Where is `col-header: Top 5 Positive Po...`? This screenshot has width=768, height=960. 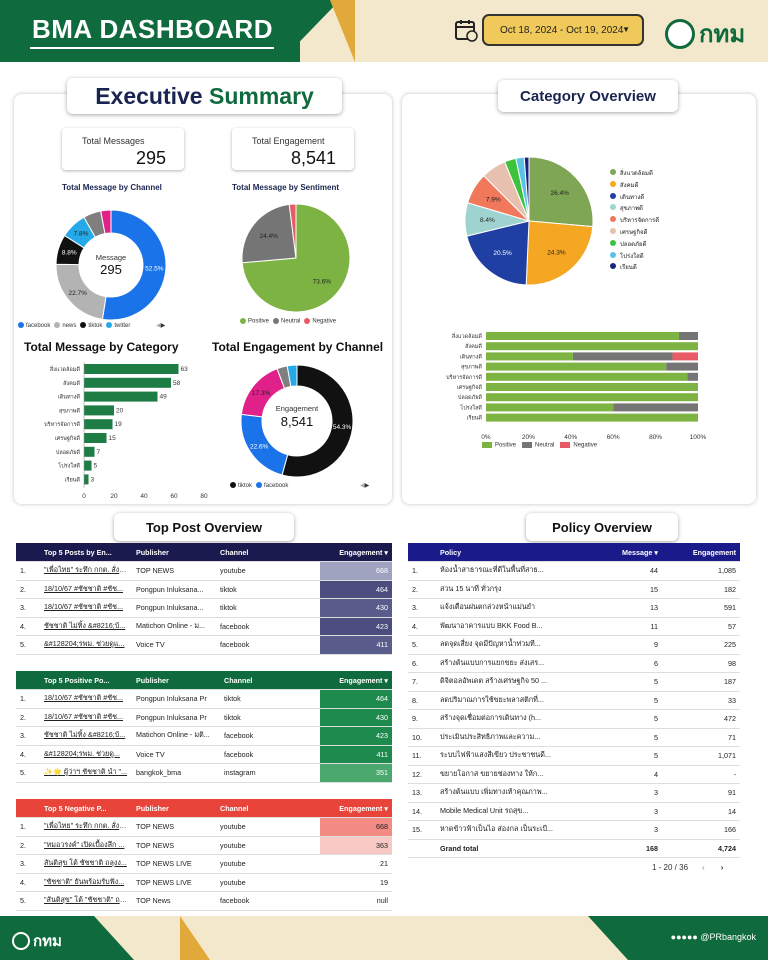 col-header: Top 5 Positive Po... is located at coordinates (86, 680).